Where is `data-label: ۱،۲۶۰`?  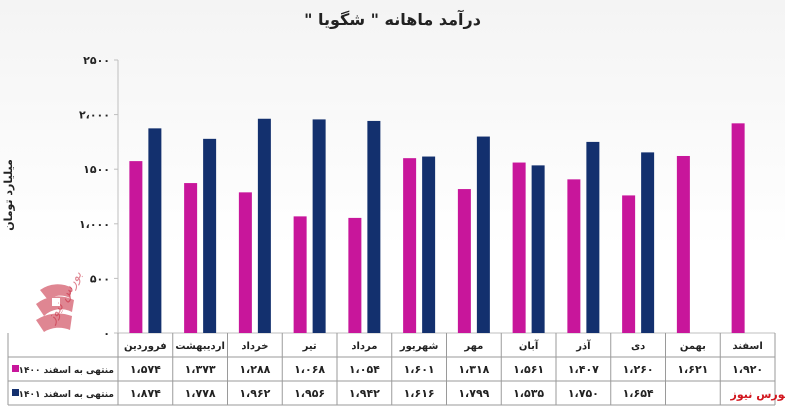 data-label: ۱،۲۶۰ is located at coordinates (638, 369).